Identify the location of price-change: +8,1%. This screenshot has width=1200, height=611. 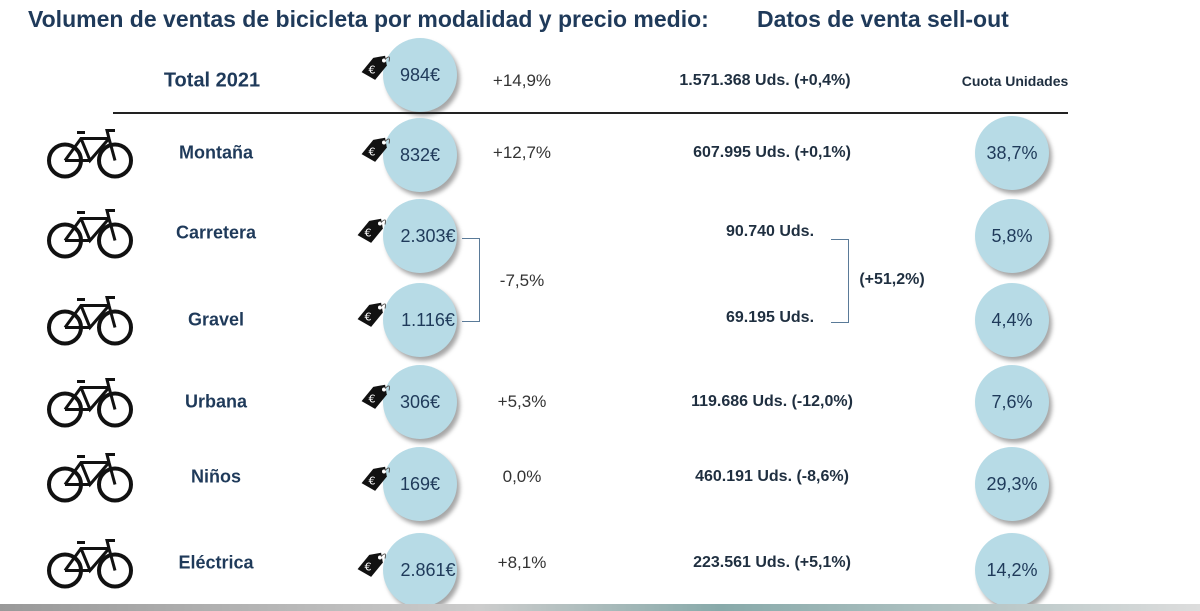
(522, 562).